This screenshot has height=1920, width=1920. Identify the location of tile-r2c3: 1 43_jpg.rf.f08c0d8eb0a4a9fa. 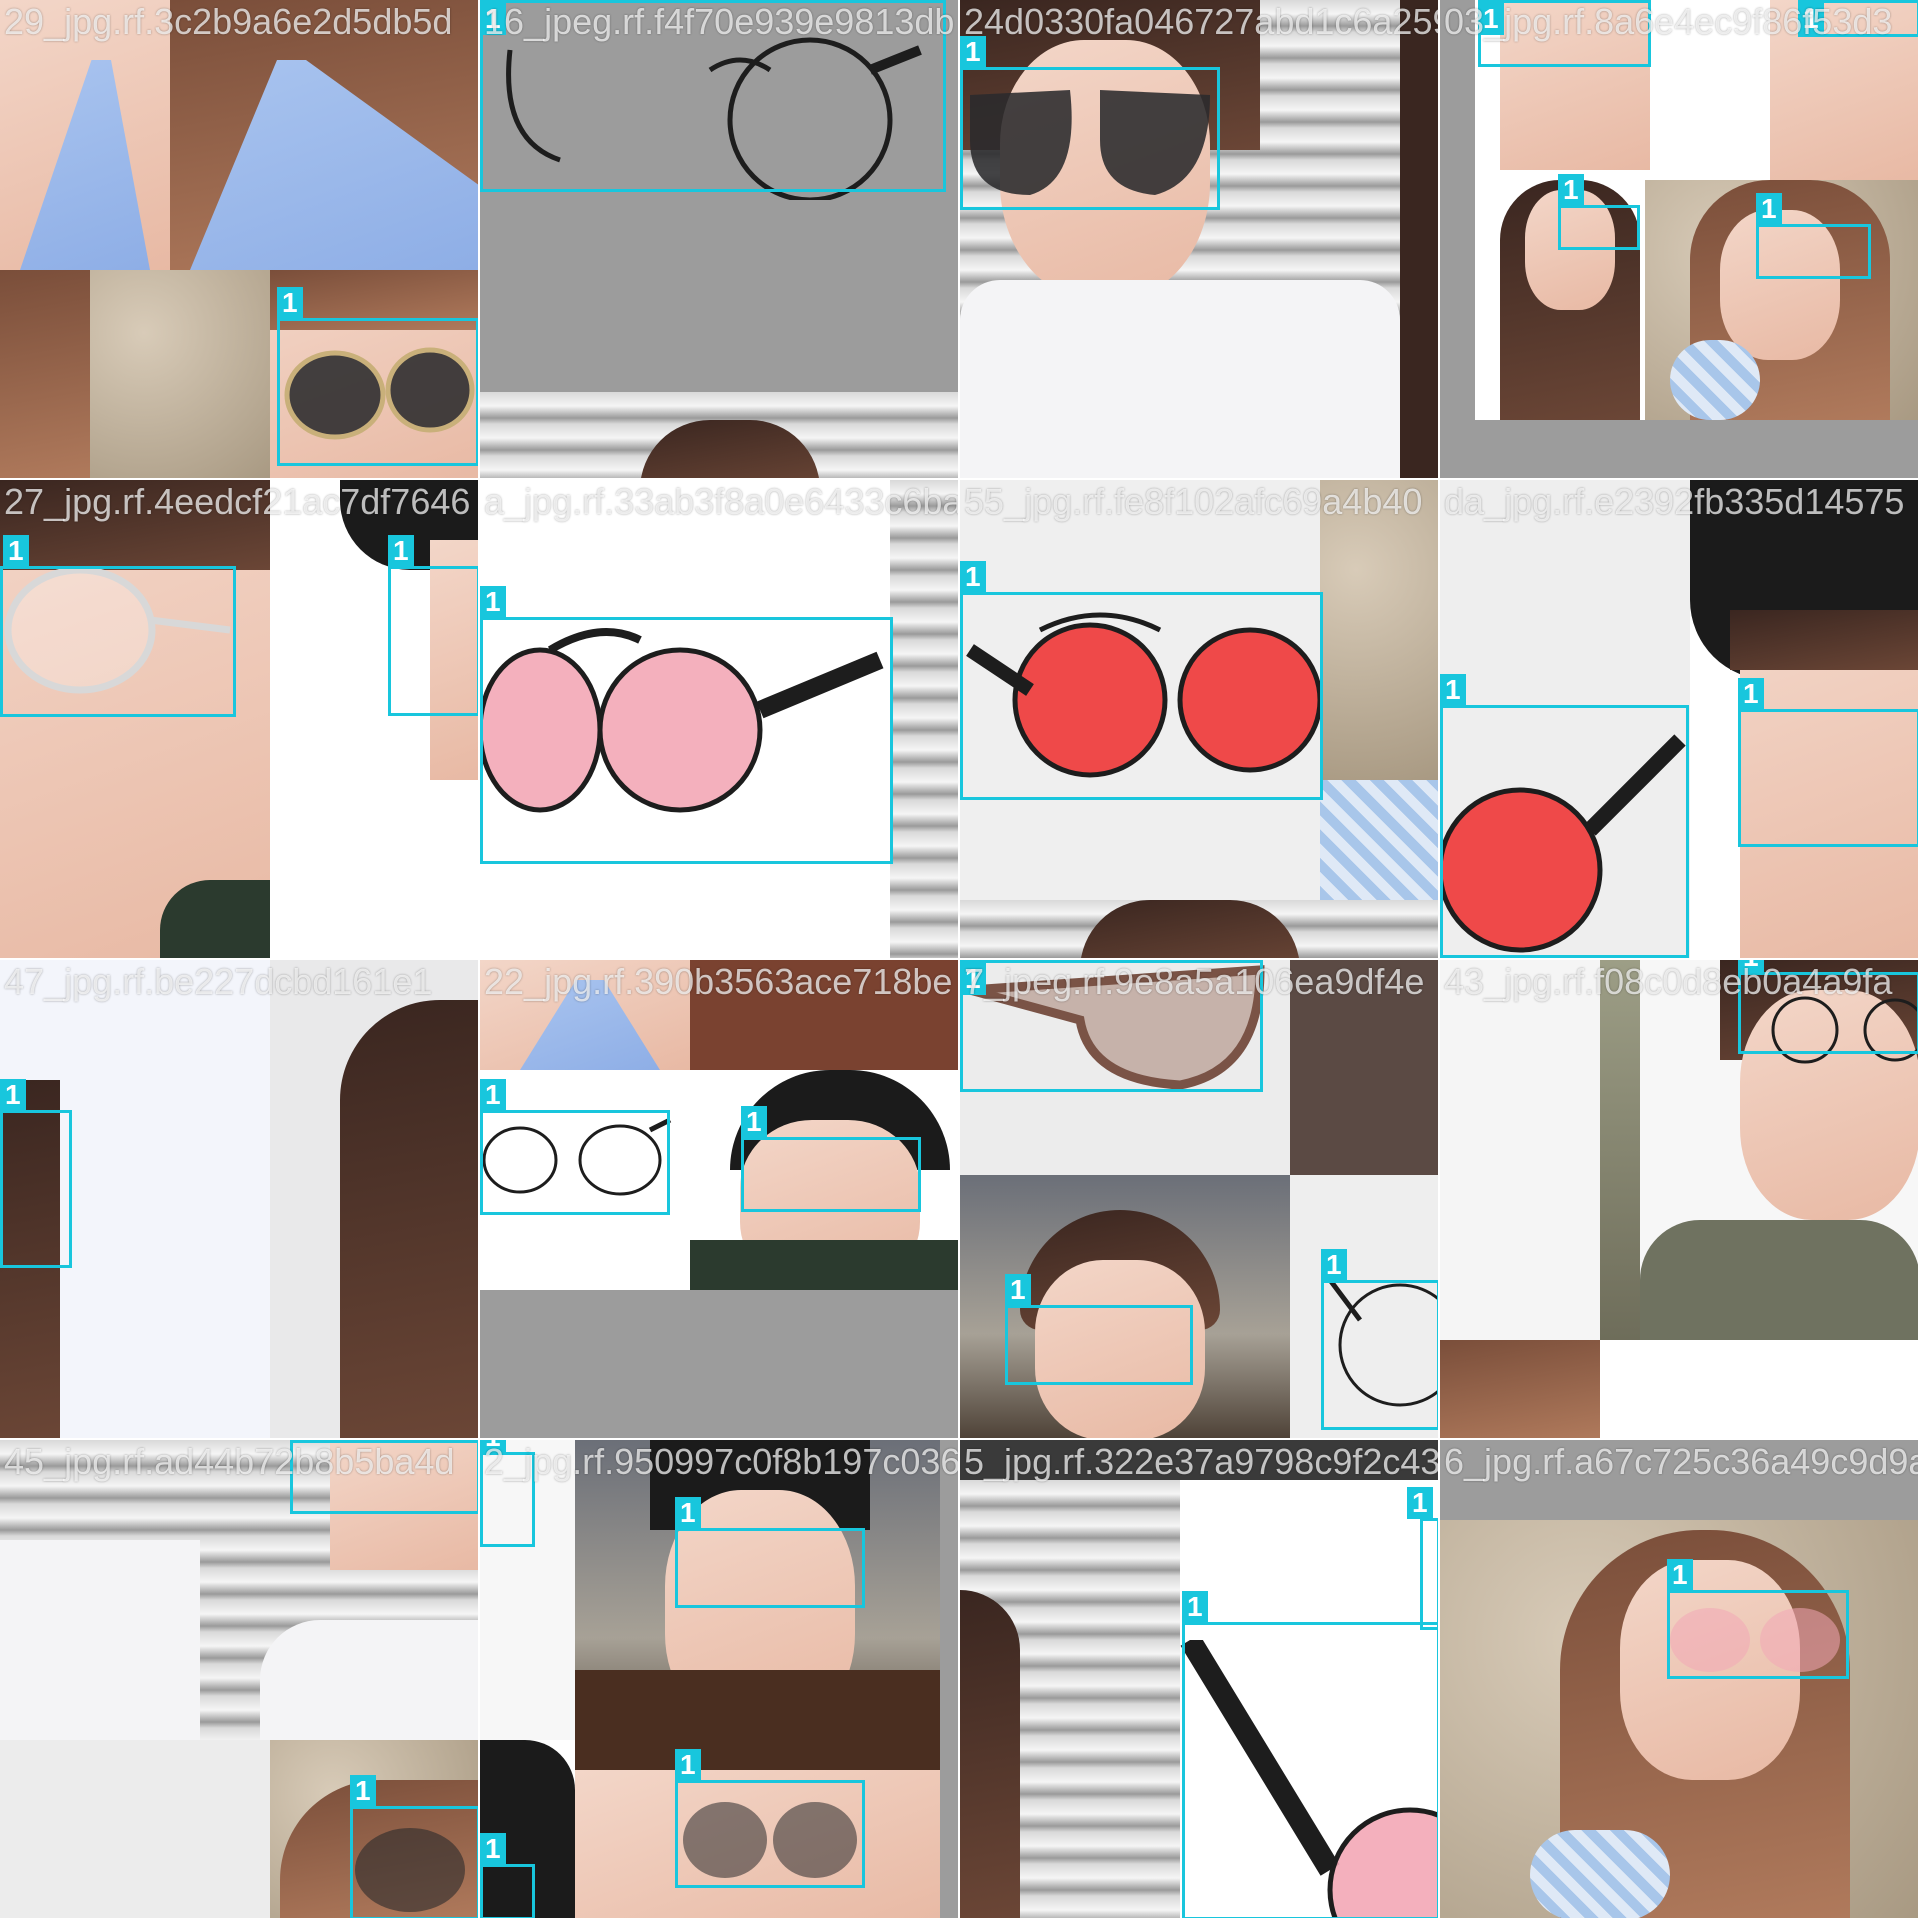
(1680, 1200).